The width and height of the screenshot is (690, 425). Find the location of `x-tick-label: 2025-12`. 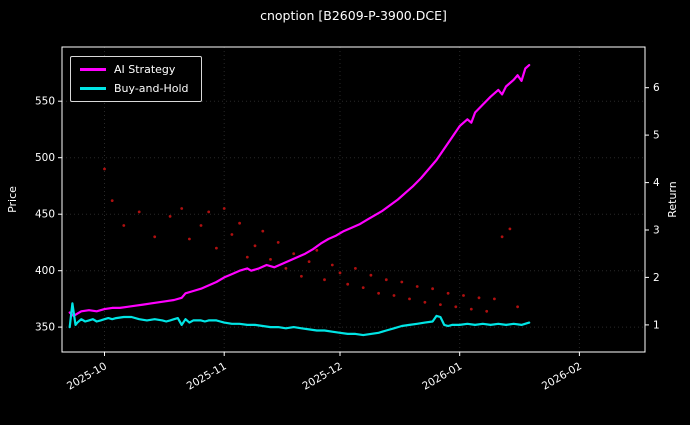

x-tick-label: 2025-12 is located at coordinates (323, 376).